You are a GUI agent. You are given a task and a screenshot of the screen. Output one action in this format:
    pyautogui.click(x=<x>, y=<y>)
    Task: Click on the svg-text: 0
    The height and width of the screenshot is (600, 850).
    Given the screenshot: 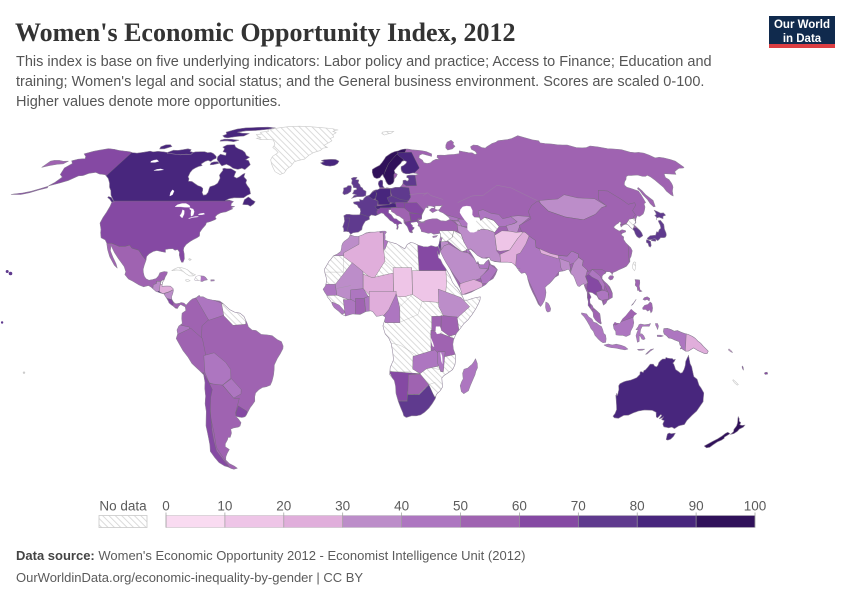 What is the action you would take?
    pyautogui.click(x=166, y=506)
    